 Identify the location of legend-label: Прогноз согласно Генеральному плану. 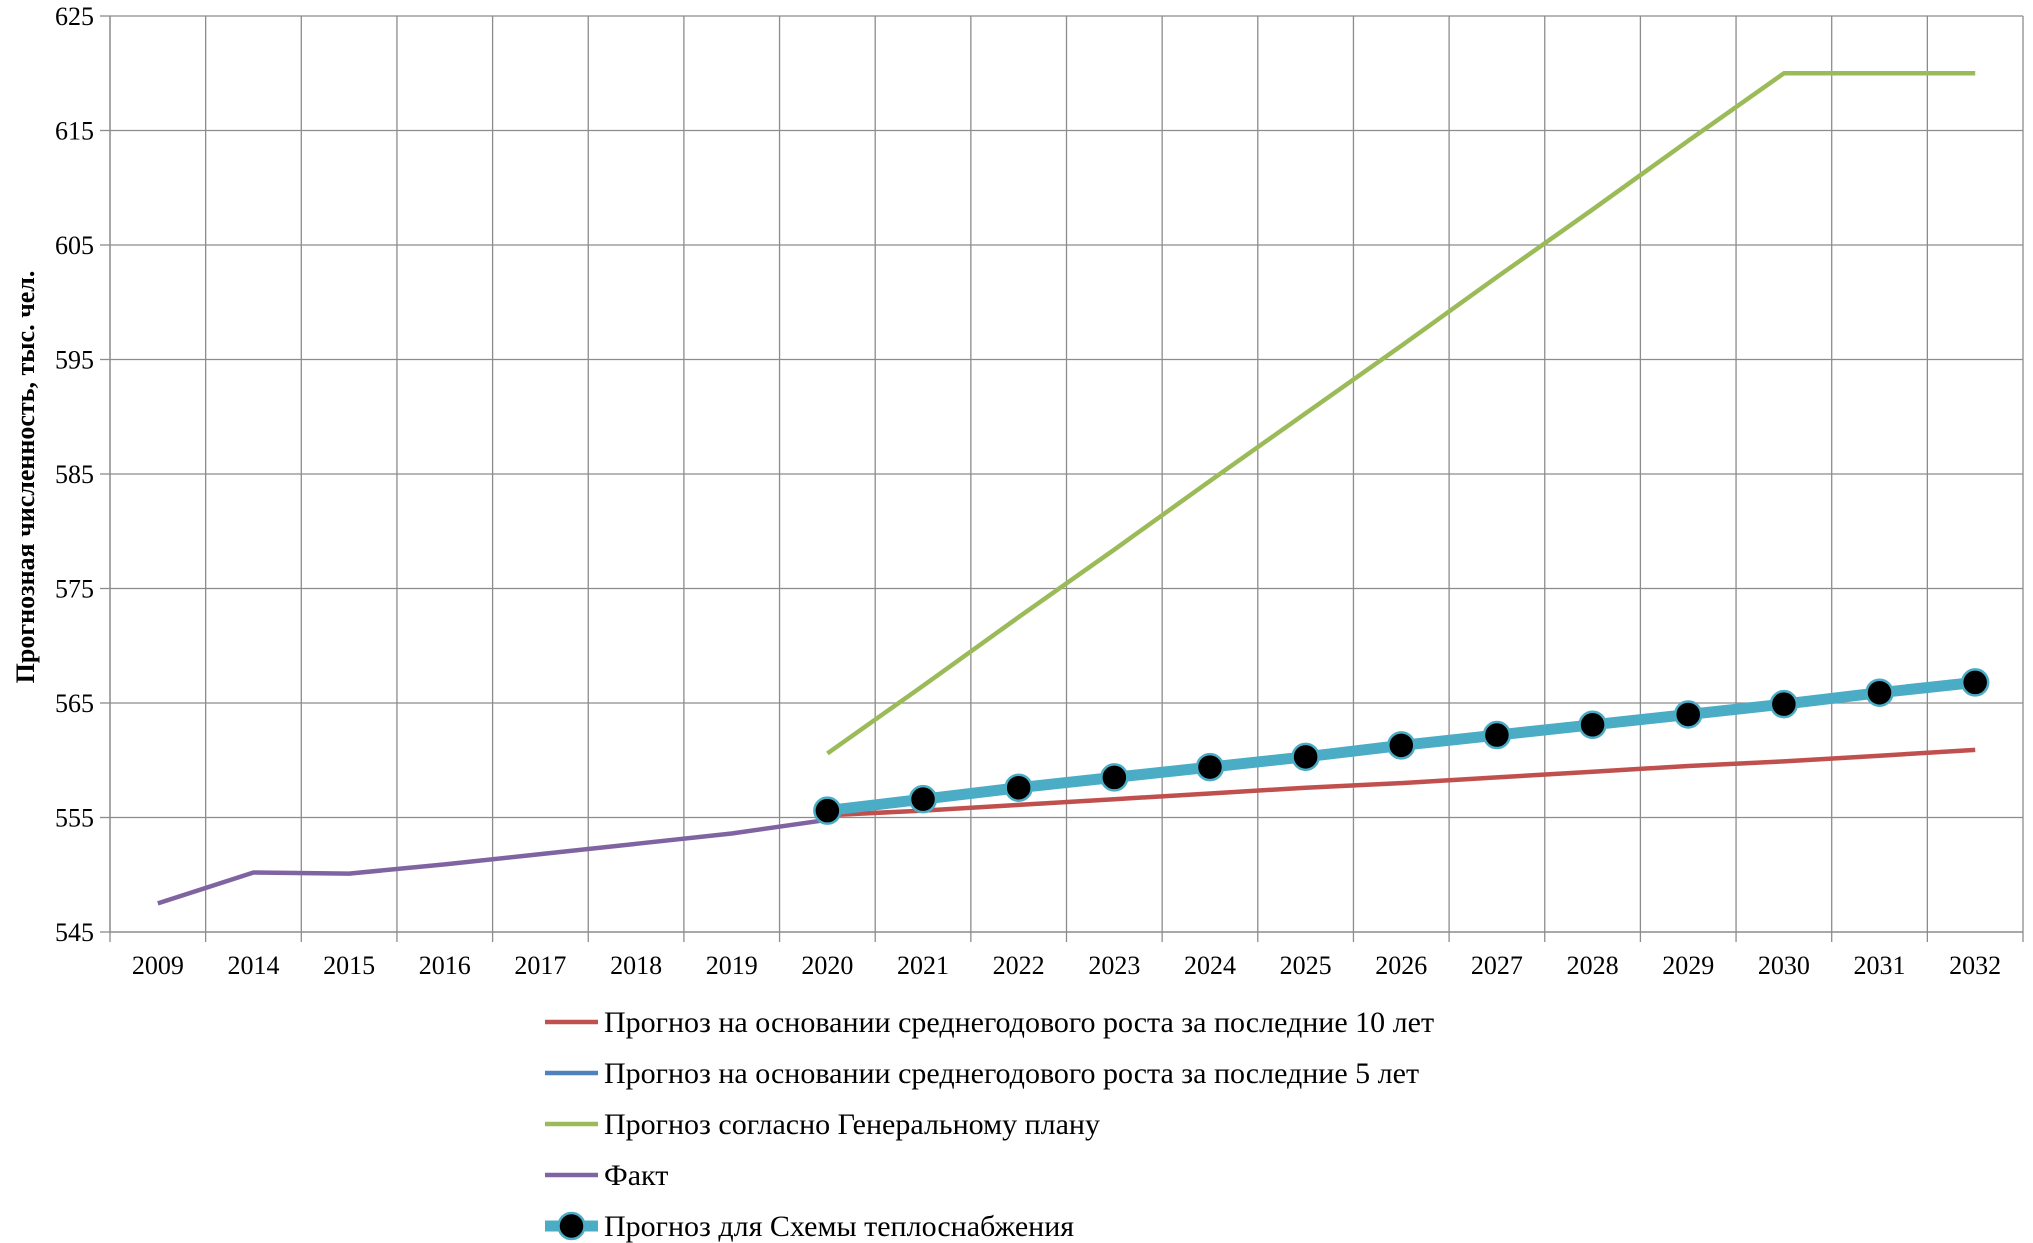
(852, 1124).